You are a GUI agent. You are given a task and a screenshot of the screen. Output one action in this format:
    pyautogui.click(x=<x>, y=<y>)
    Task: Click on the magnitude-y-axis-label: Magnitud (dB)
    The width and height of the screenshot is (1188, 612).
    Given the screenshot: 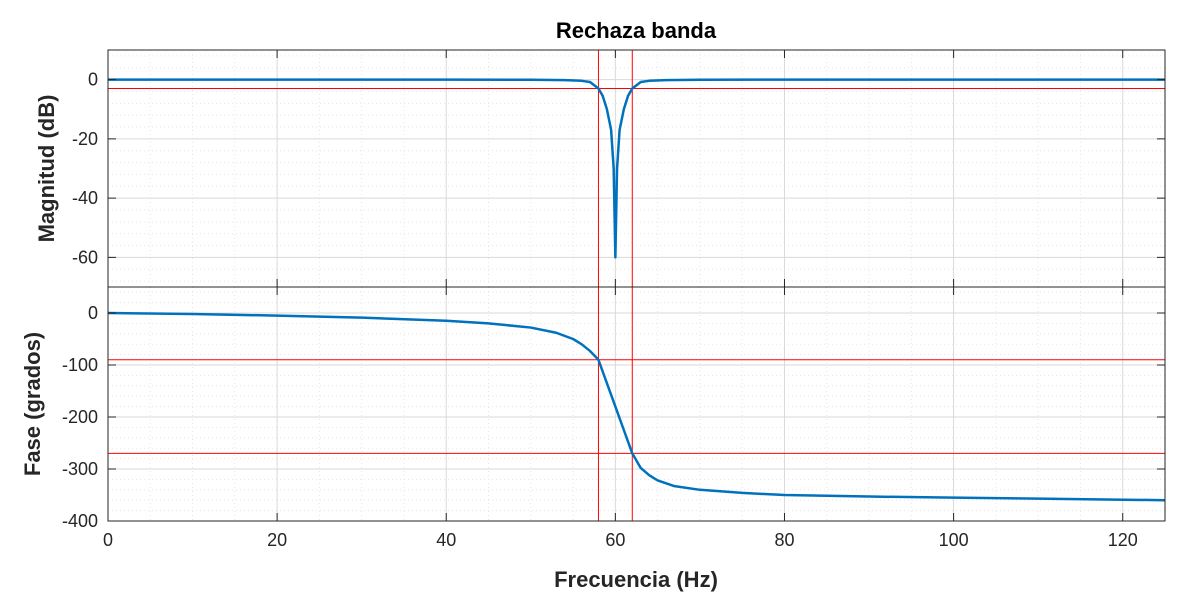 What is the action you would take?
    pyautogui.click(x=46, y=169)
    